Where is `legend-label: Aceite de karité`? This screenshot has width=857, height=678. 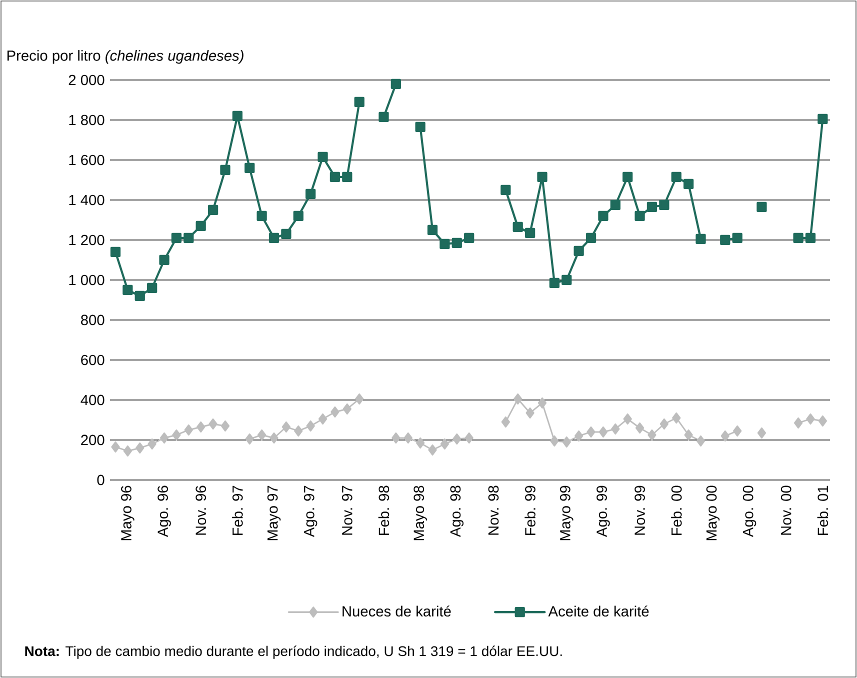 legend-label: Aceite de karité is located at coordinates (598, 611).